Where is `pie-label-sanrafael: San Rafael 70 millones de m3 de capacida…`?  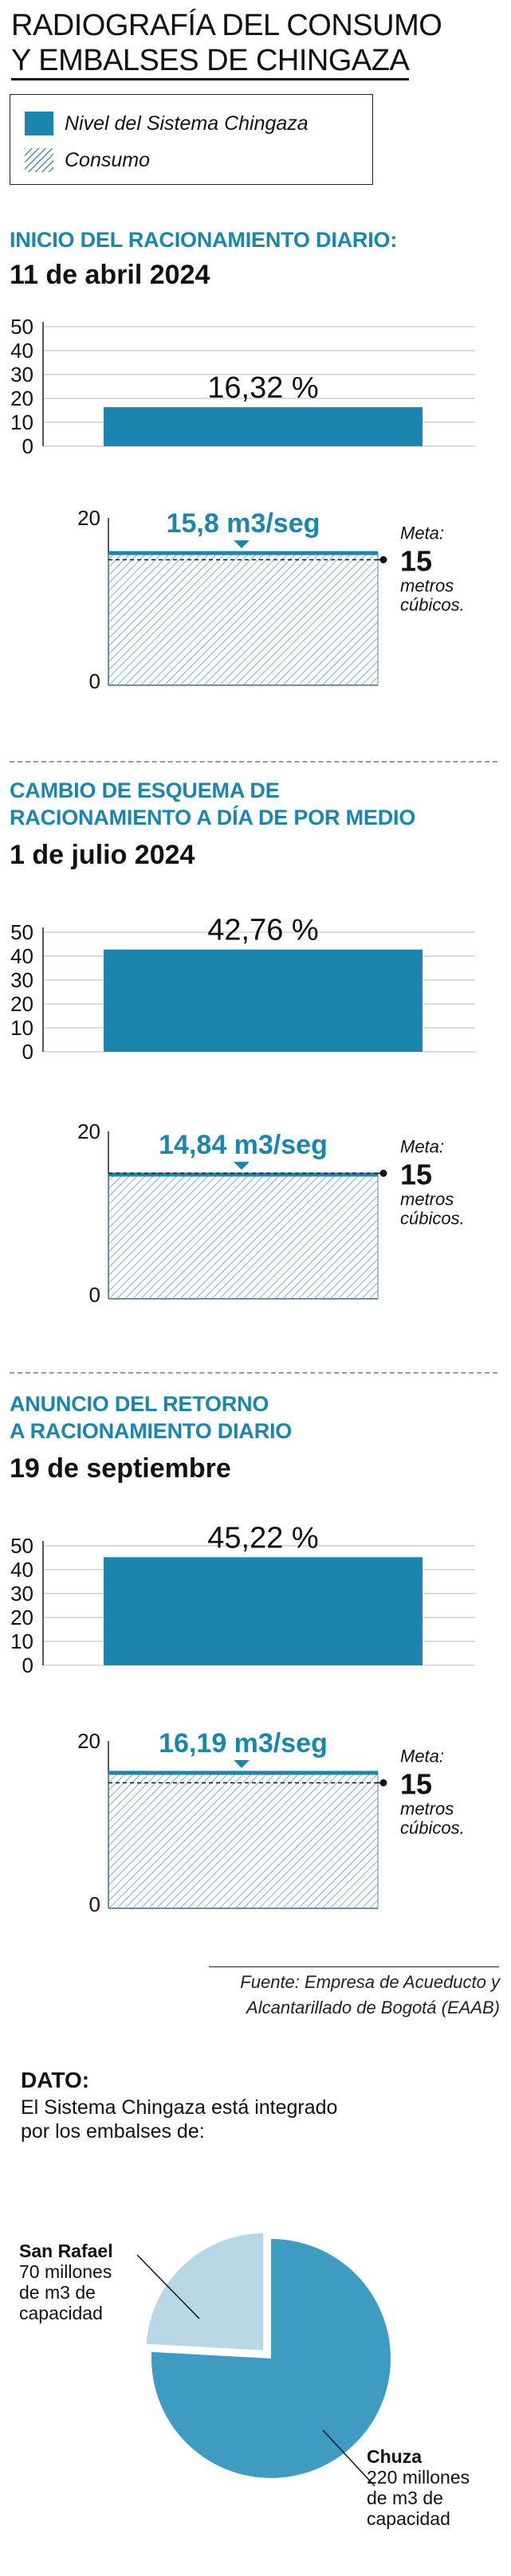 pie-label-sanrafael: San Rafael 70 millones de m3 de capacida… is located at coordinates (66, 2282).